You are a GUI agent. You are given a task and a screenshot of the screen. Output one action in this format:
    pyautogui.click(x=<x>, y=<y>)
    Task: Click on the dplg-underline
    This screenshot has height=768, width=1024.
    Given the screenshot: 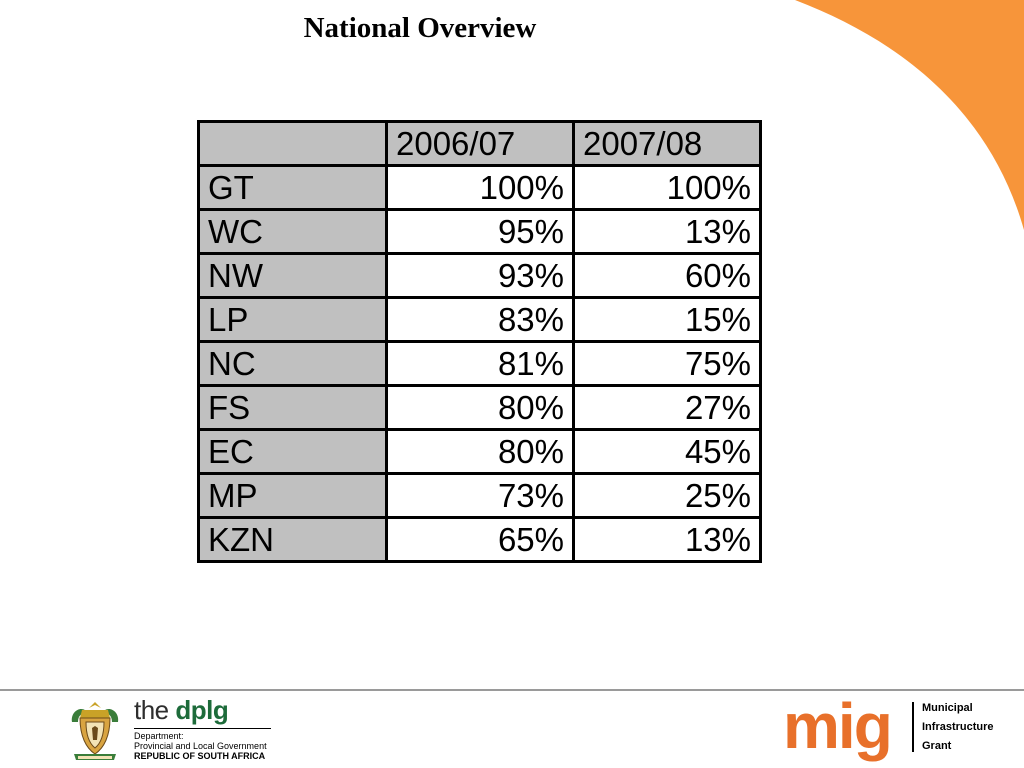 What is the action you would take?
    pyautogui.click(x=202, y=728)
    